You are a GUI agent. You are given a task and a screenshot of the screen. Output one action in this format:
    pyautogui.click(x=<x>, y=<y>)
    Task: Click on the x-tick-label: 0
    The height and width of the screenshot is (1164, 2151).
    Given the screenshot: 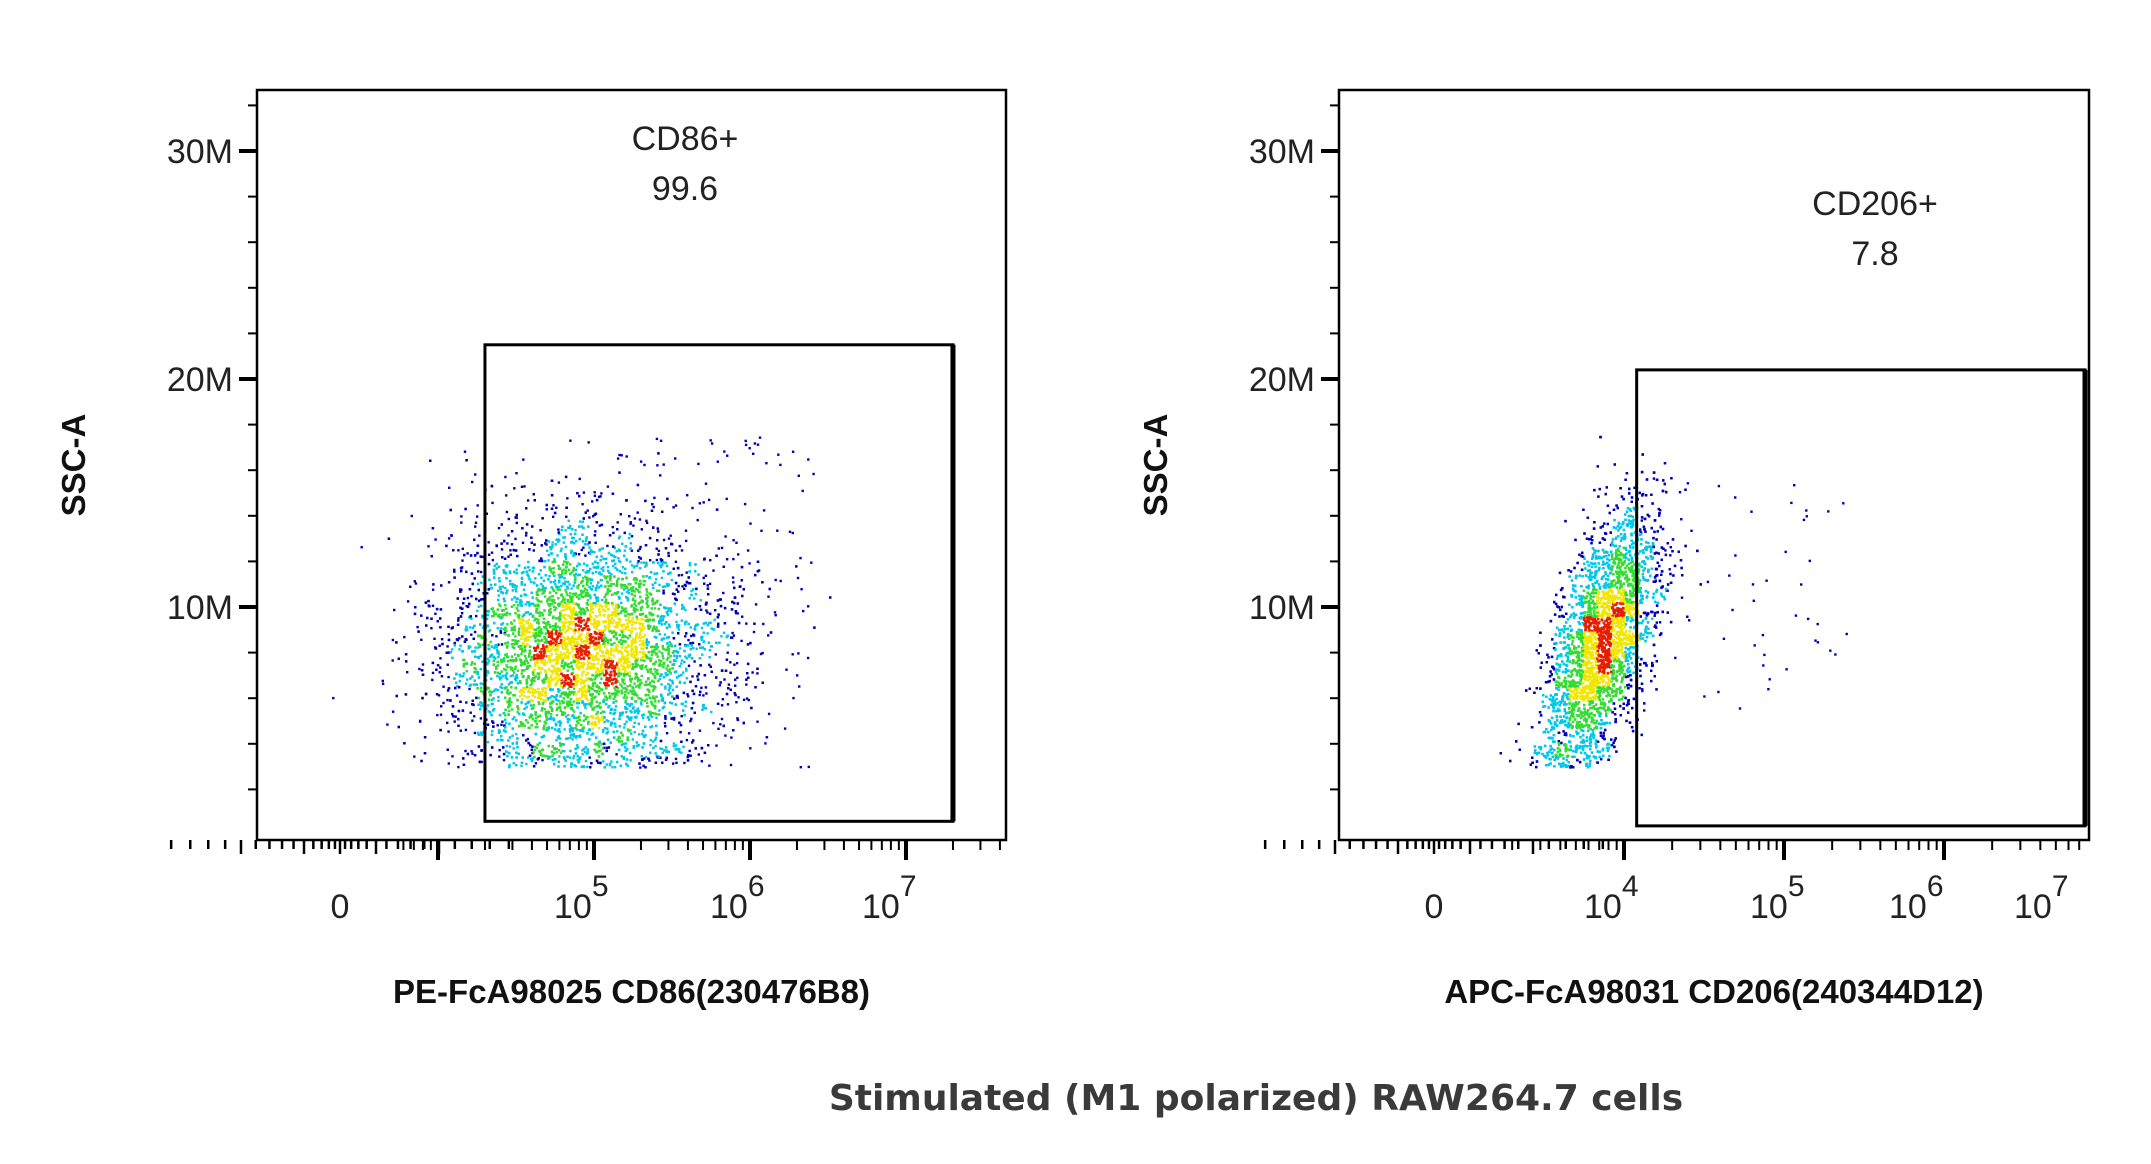 What is the action you would take?
    pyautogui.click(x=340, y=907)
    